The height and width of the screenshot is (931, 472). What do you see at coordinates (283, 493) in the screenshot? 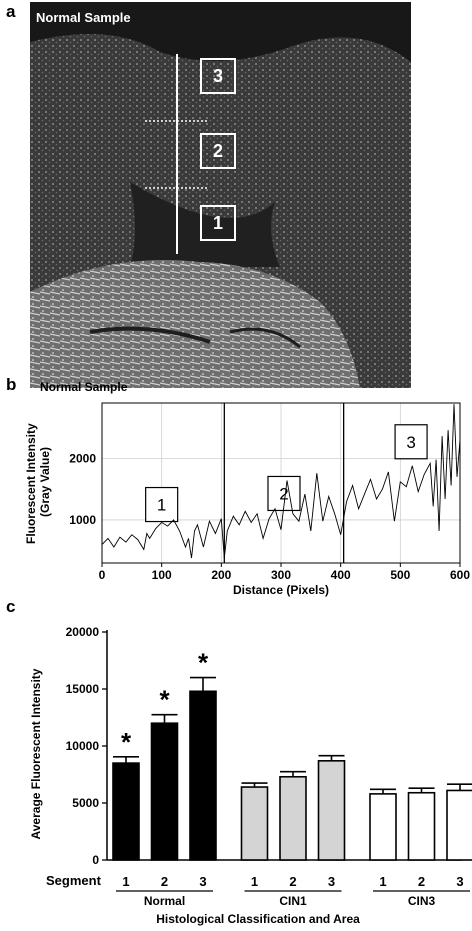
I see `region-label: 2` at bounding box center [283, 493].